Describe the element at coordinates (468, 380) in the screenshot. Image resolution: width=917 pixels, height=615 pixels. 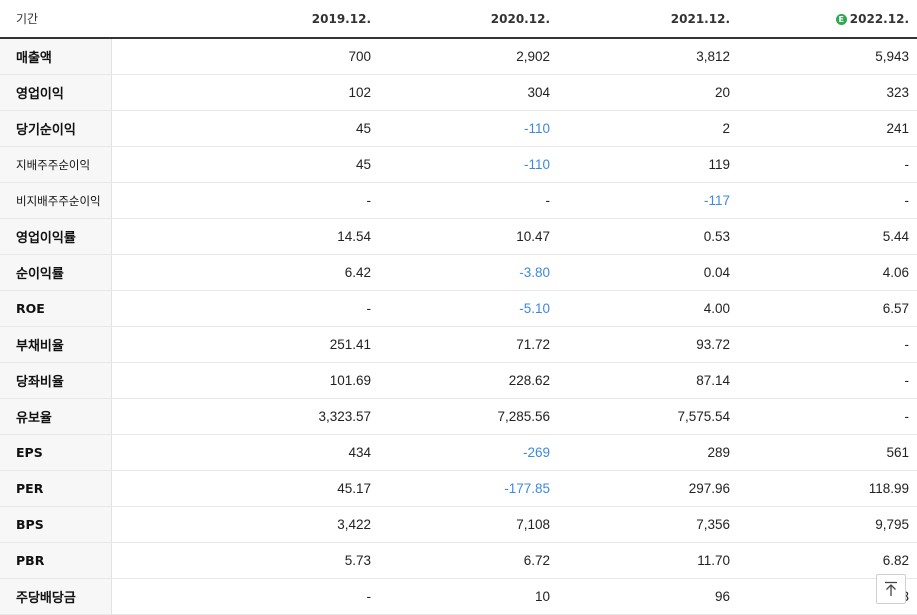
I see `value-cell: 228.62` at that location.